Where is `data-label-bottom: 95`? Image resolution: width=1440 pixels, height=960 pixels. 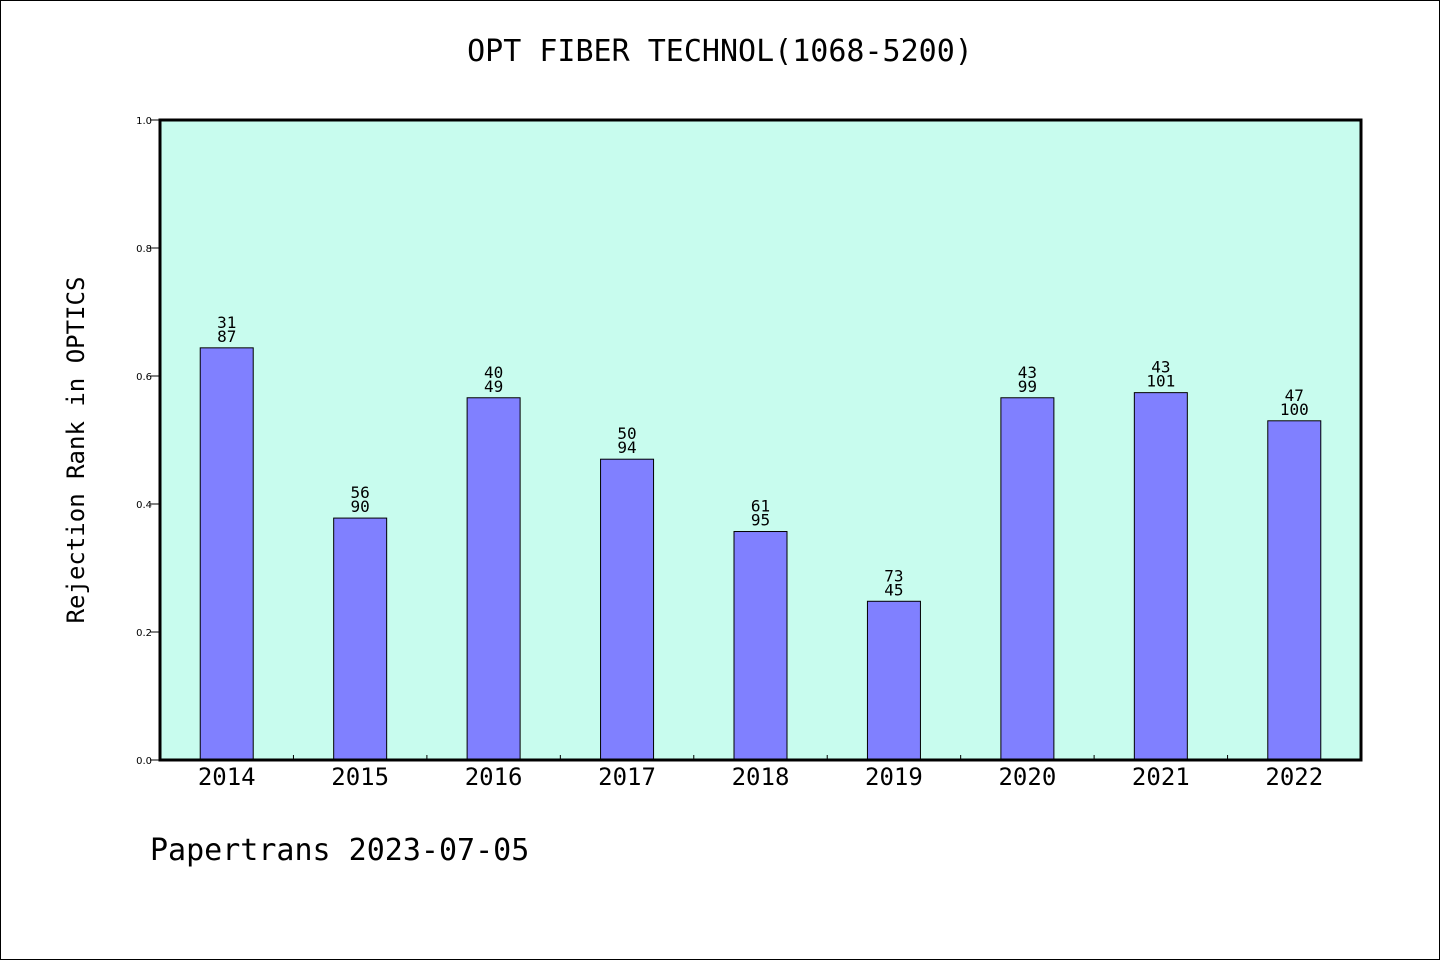
data-label-bottom: 95 is located at coordinates (760, 520).